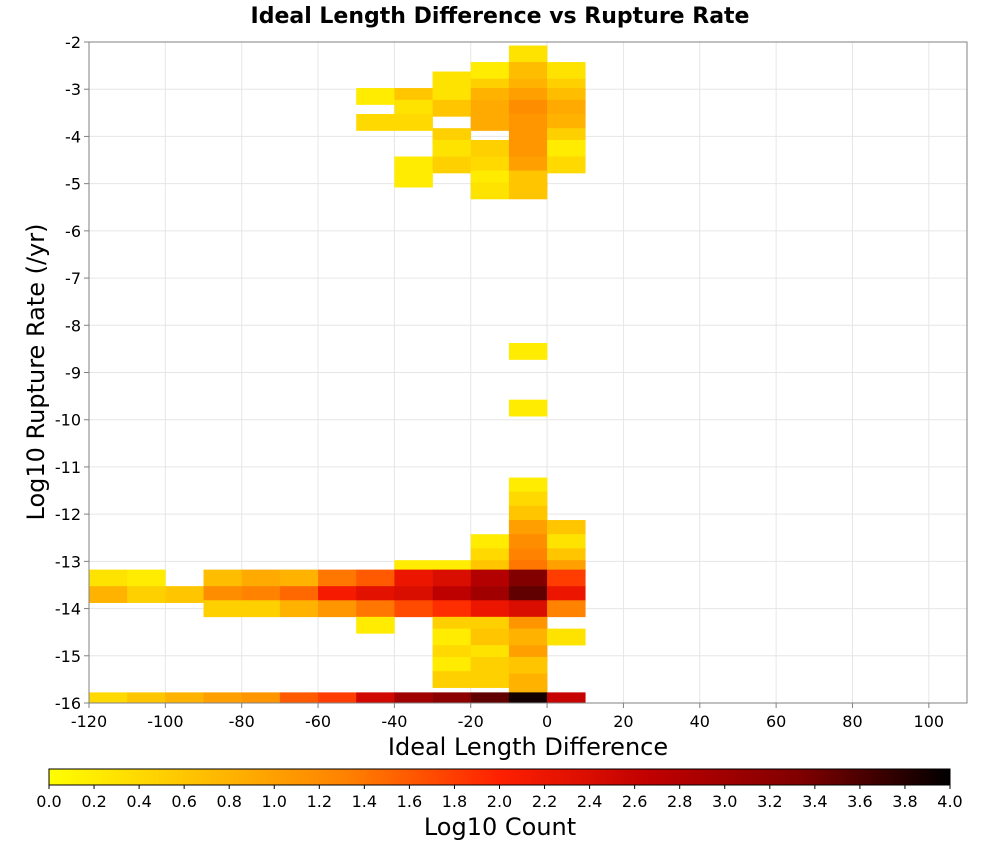 Image resolution: width=1000 pixels, height=850 pixels. What do you see at coordinates (68, 609) in the screenshot?
I see `y-tick-label: -14` at bounding box center [68, 609].